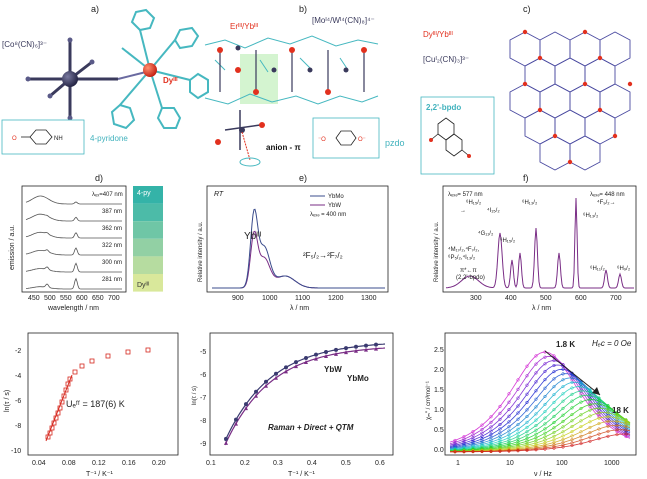  Describe the element at coordinates (109, 138) in the screenshot. I see `pyridone-label: 4-pyridone` at that location.